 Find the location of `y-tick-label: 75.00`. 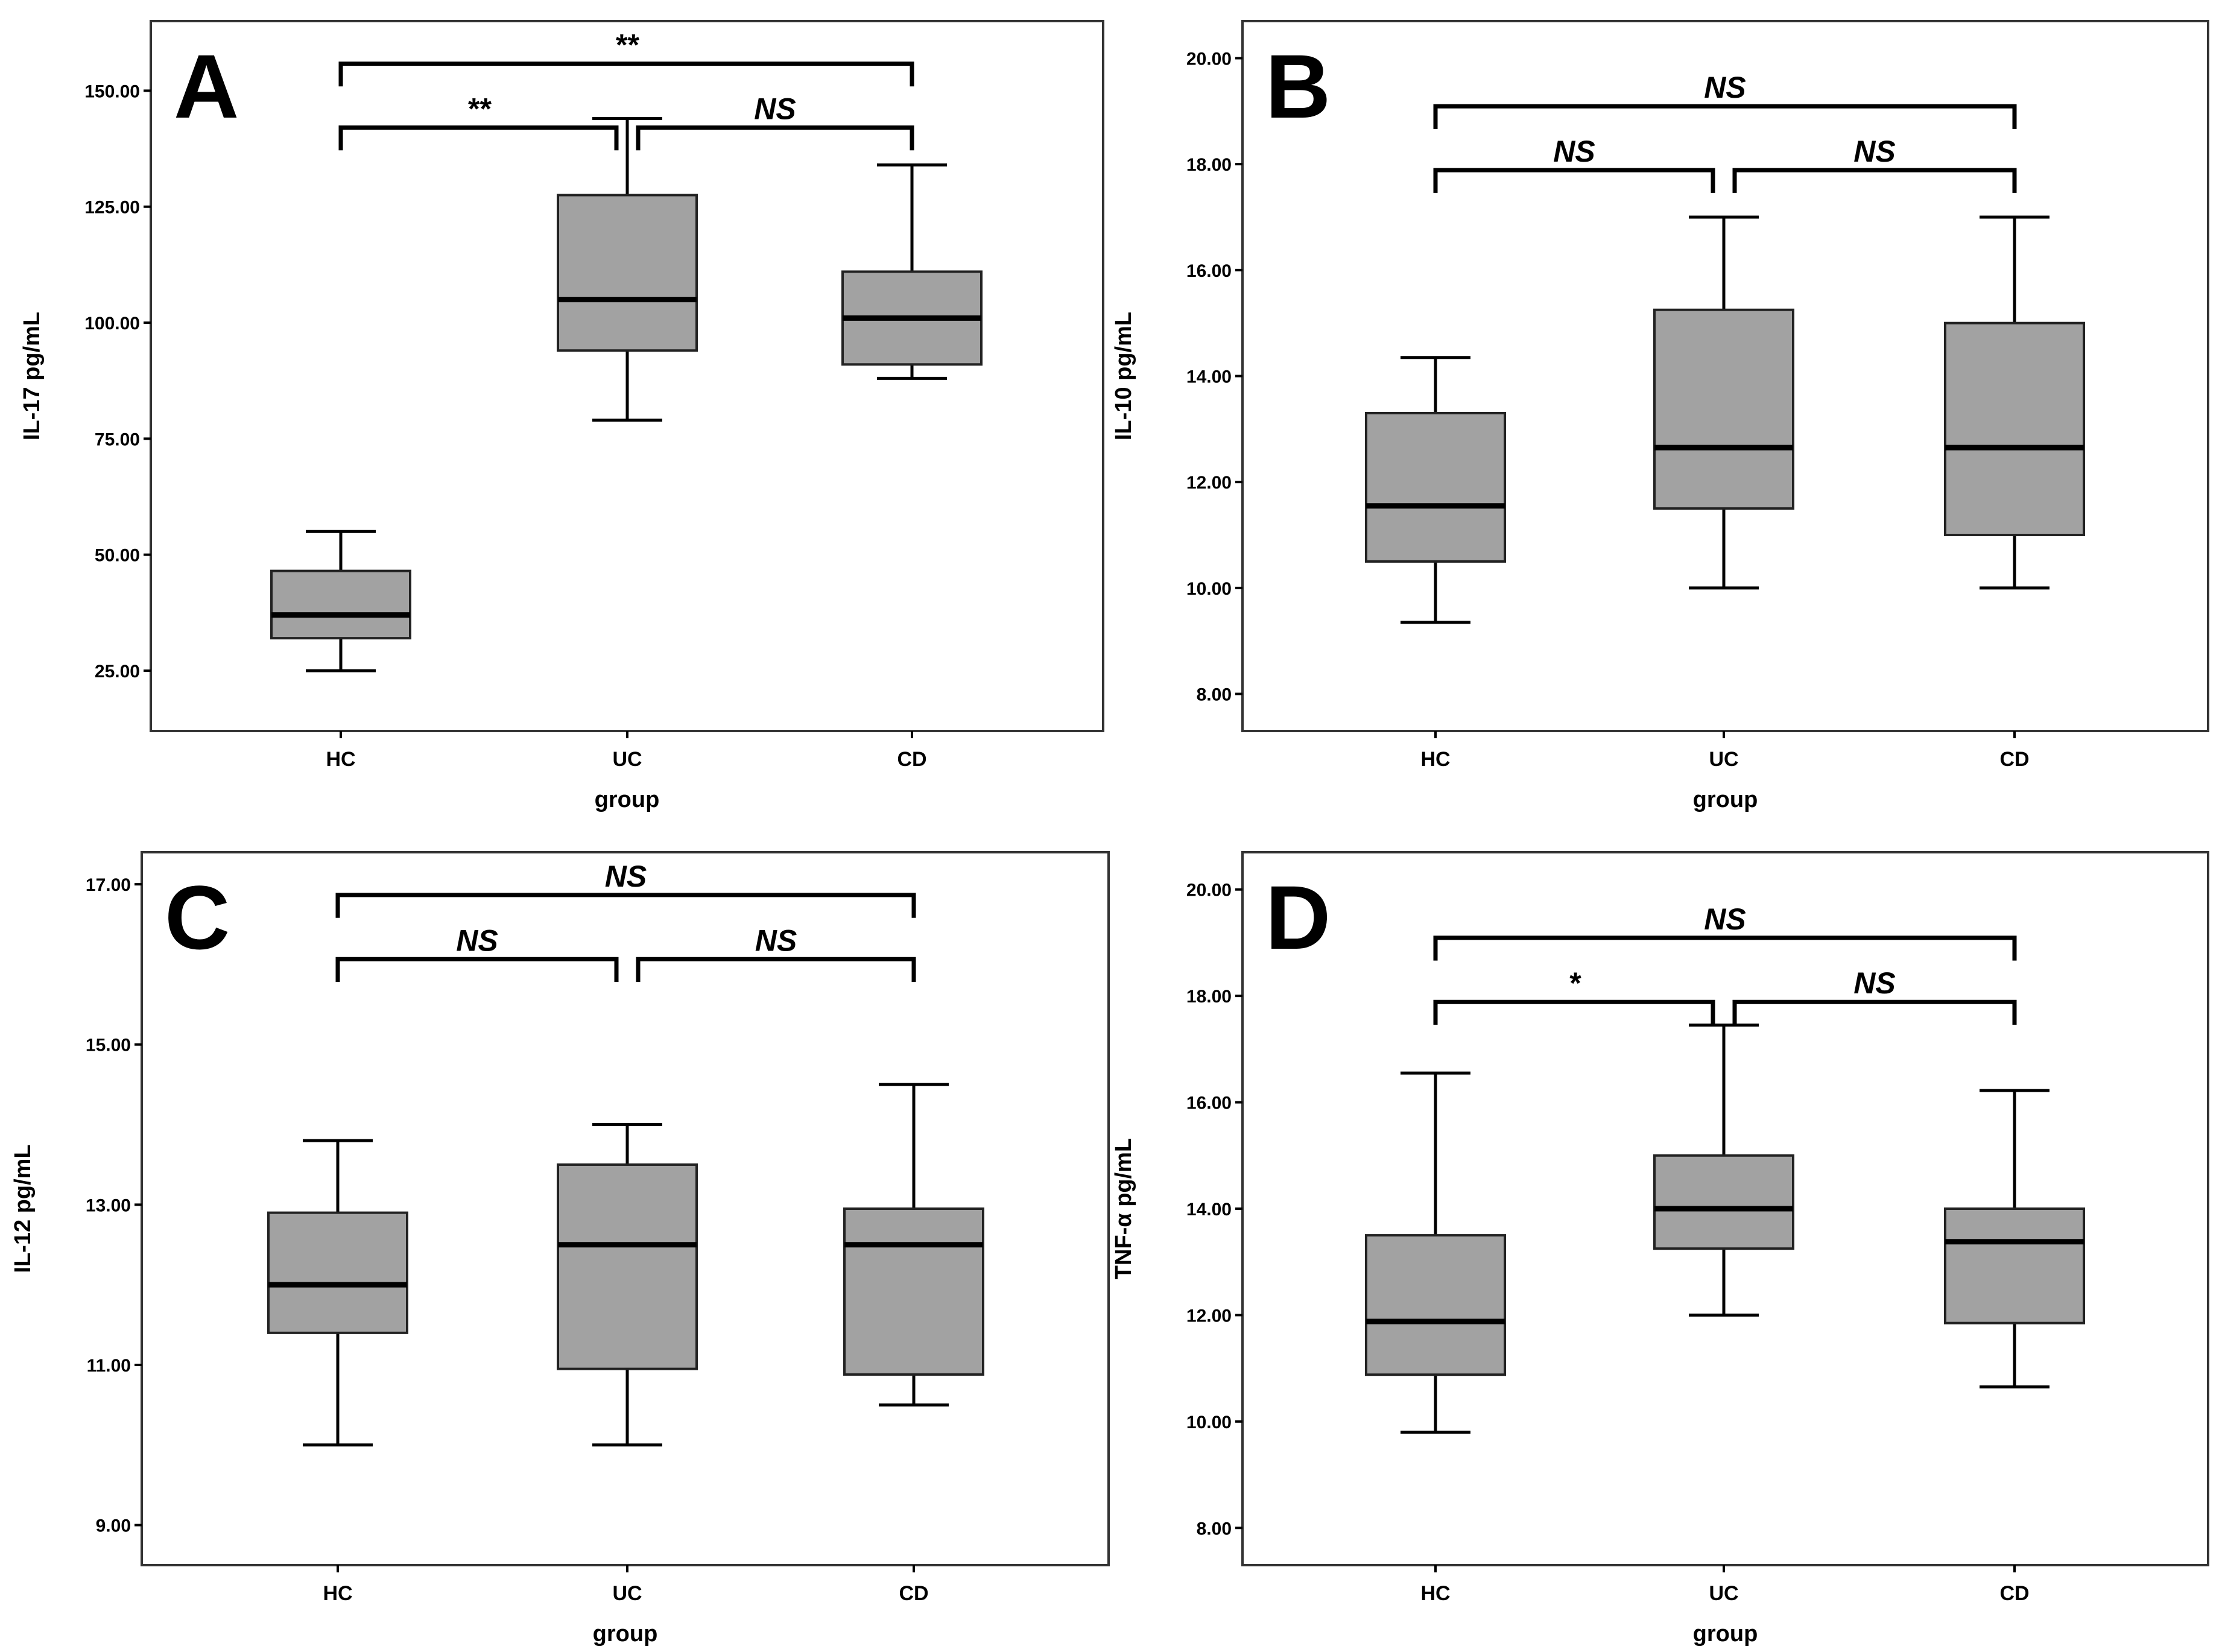

y-tick-label: 75.00 is located at coordinates (117, 439).